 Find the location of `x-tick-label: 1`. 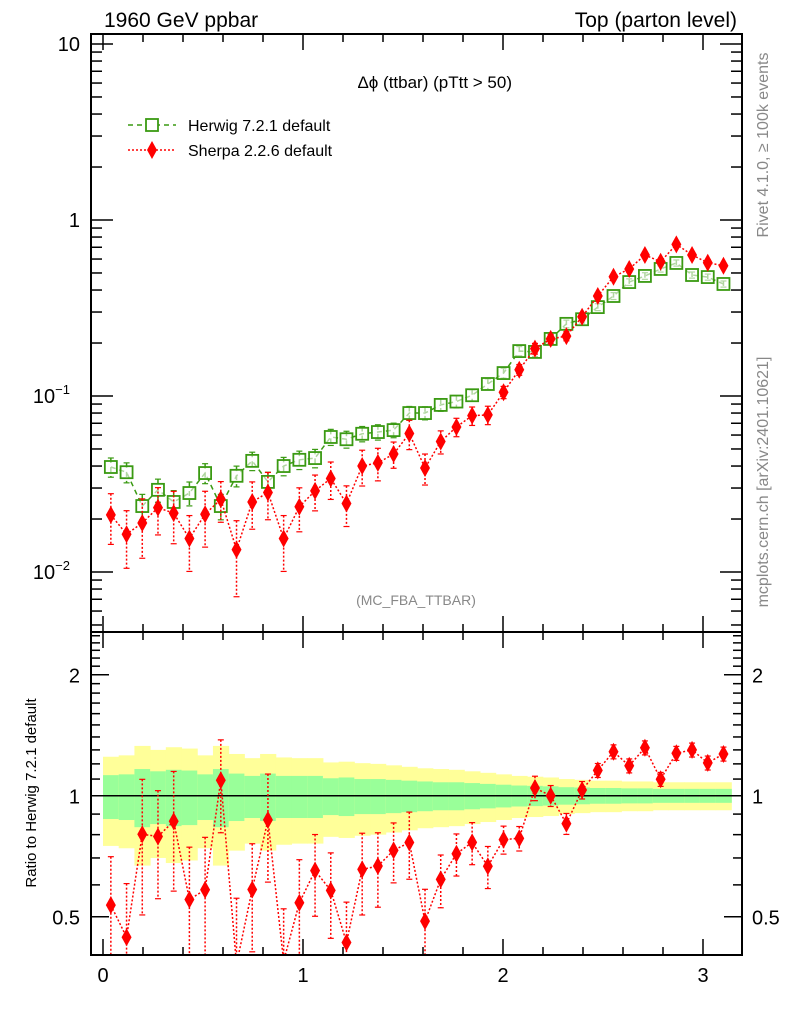

x-tick-label: 1 is located at coordinates (302, 976).